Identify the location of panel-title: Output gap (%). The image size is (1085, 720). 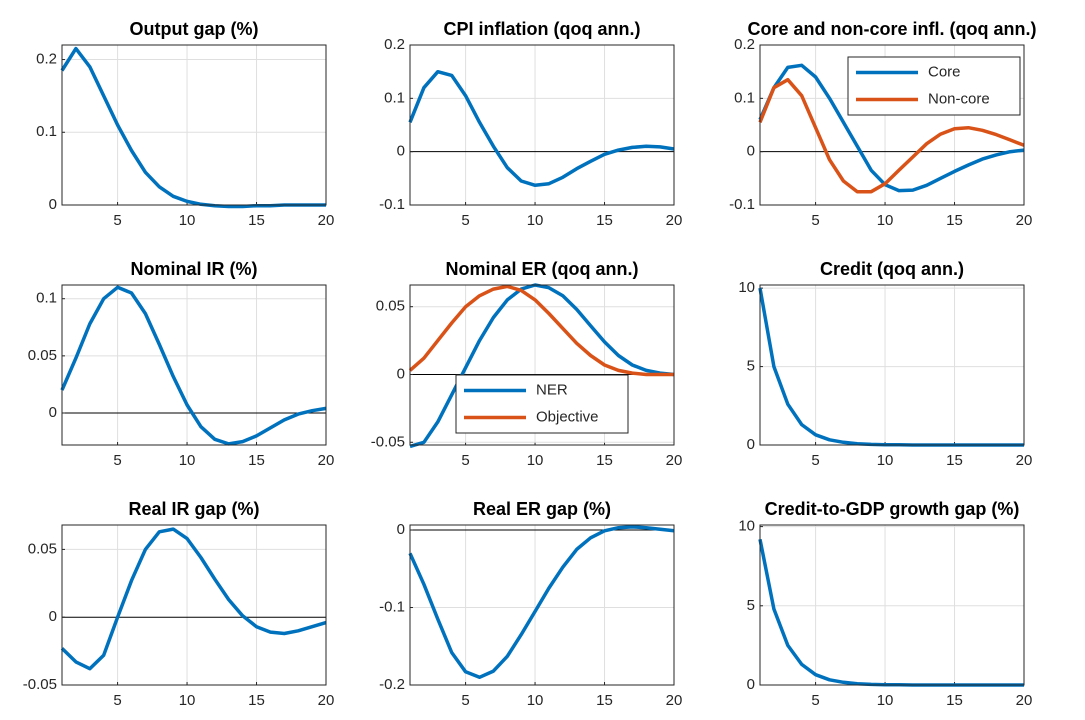
(194, 29).